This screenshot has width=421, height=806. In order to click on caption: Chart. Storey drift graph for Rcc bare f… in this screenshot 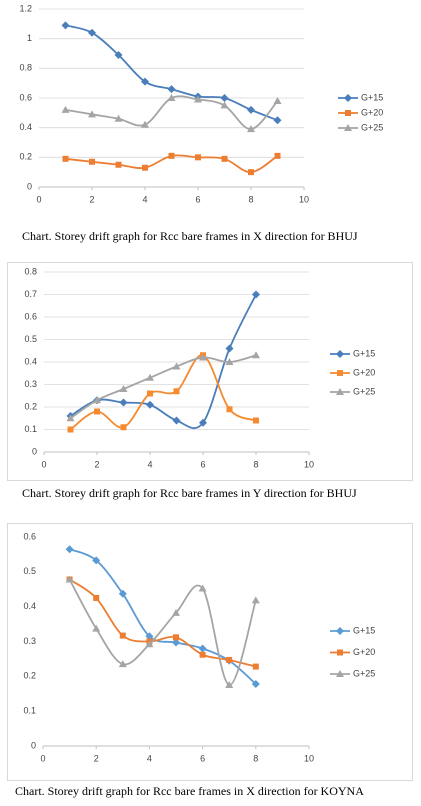, I will do `click(190, 236)`.